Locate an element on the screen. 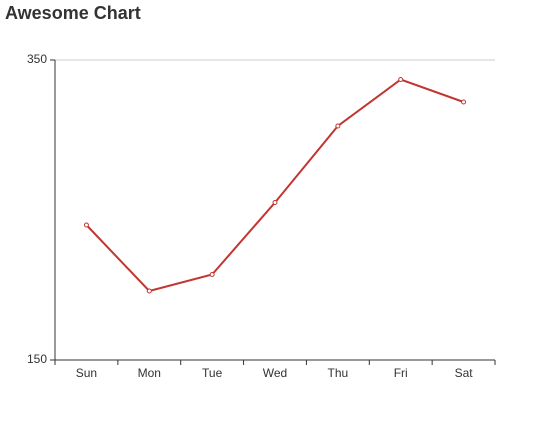 This screenshot has height=425, width=550. x-tick-label: Sat is located at coordinates (464, 373).